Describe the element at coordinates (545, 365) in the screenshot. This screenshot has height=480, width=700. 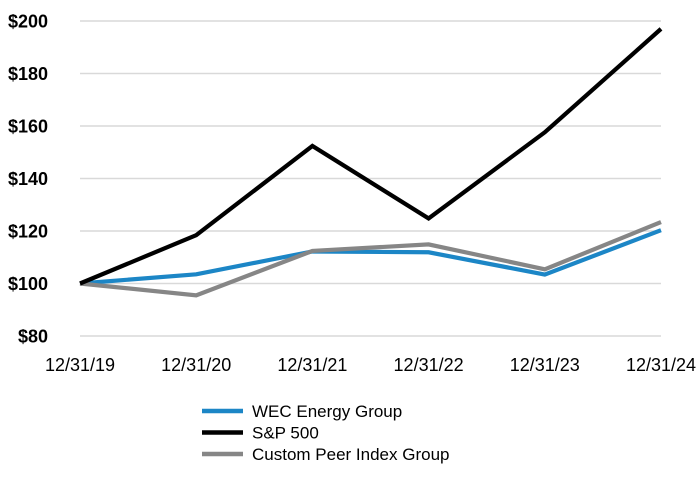
I see `x-axis-tick-label: 12/31/23` at that location.